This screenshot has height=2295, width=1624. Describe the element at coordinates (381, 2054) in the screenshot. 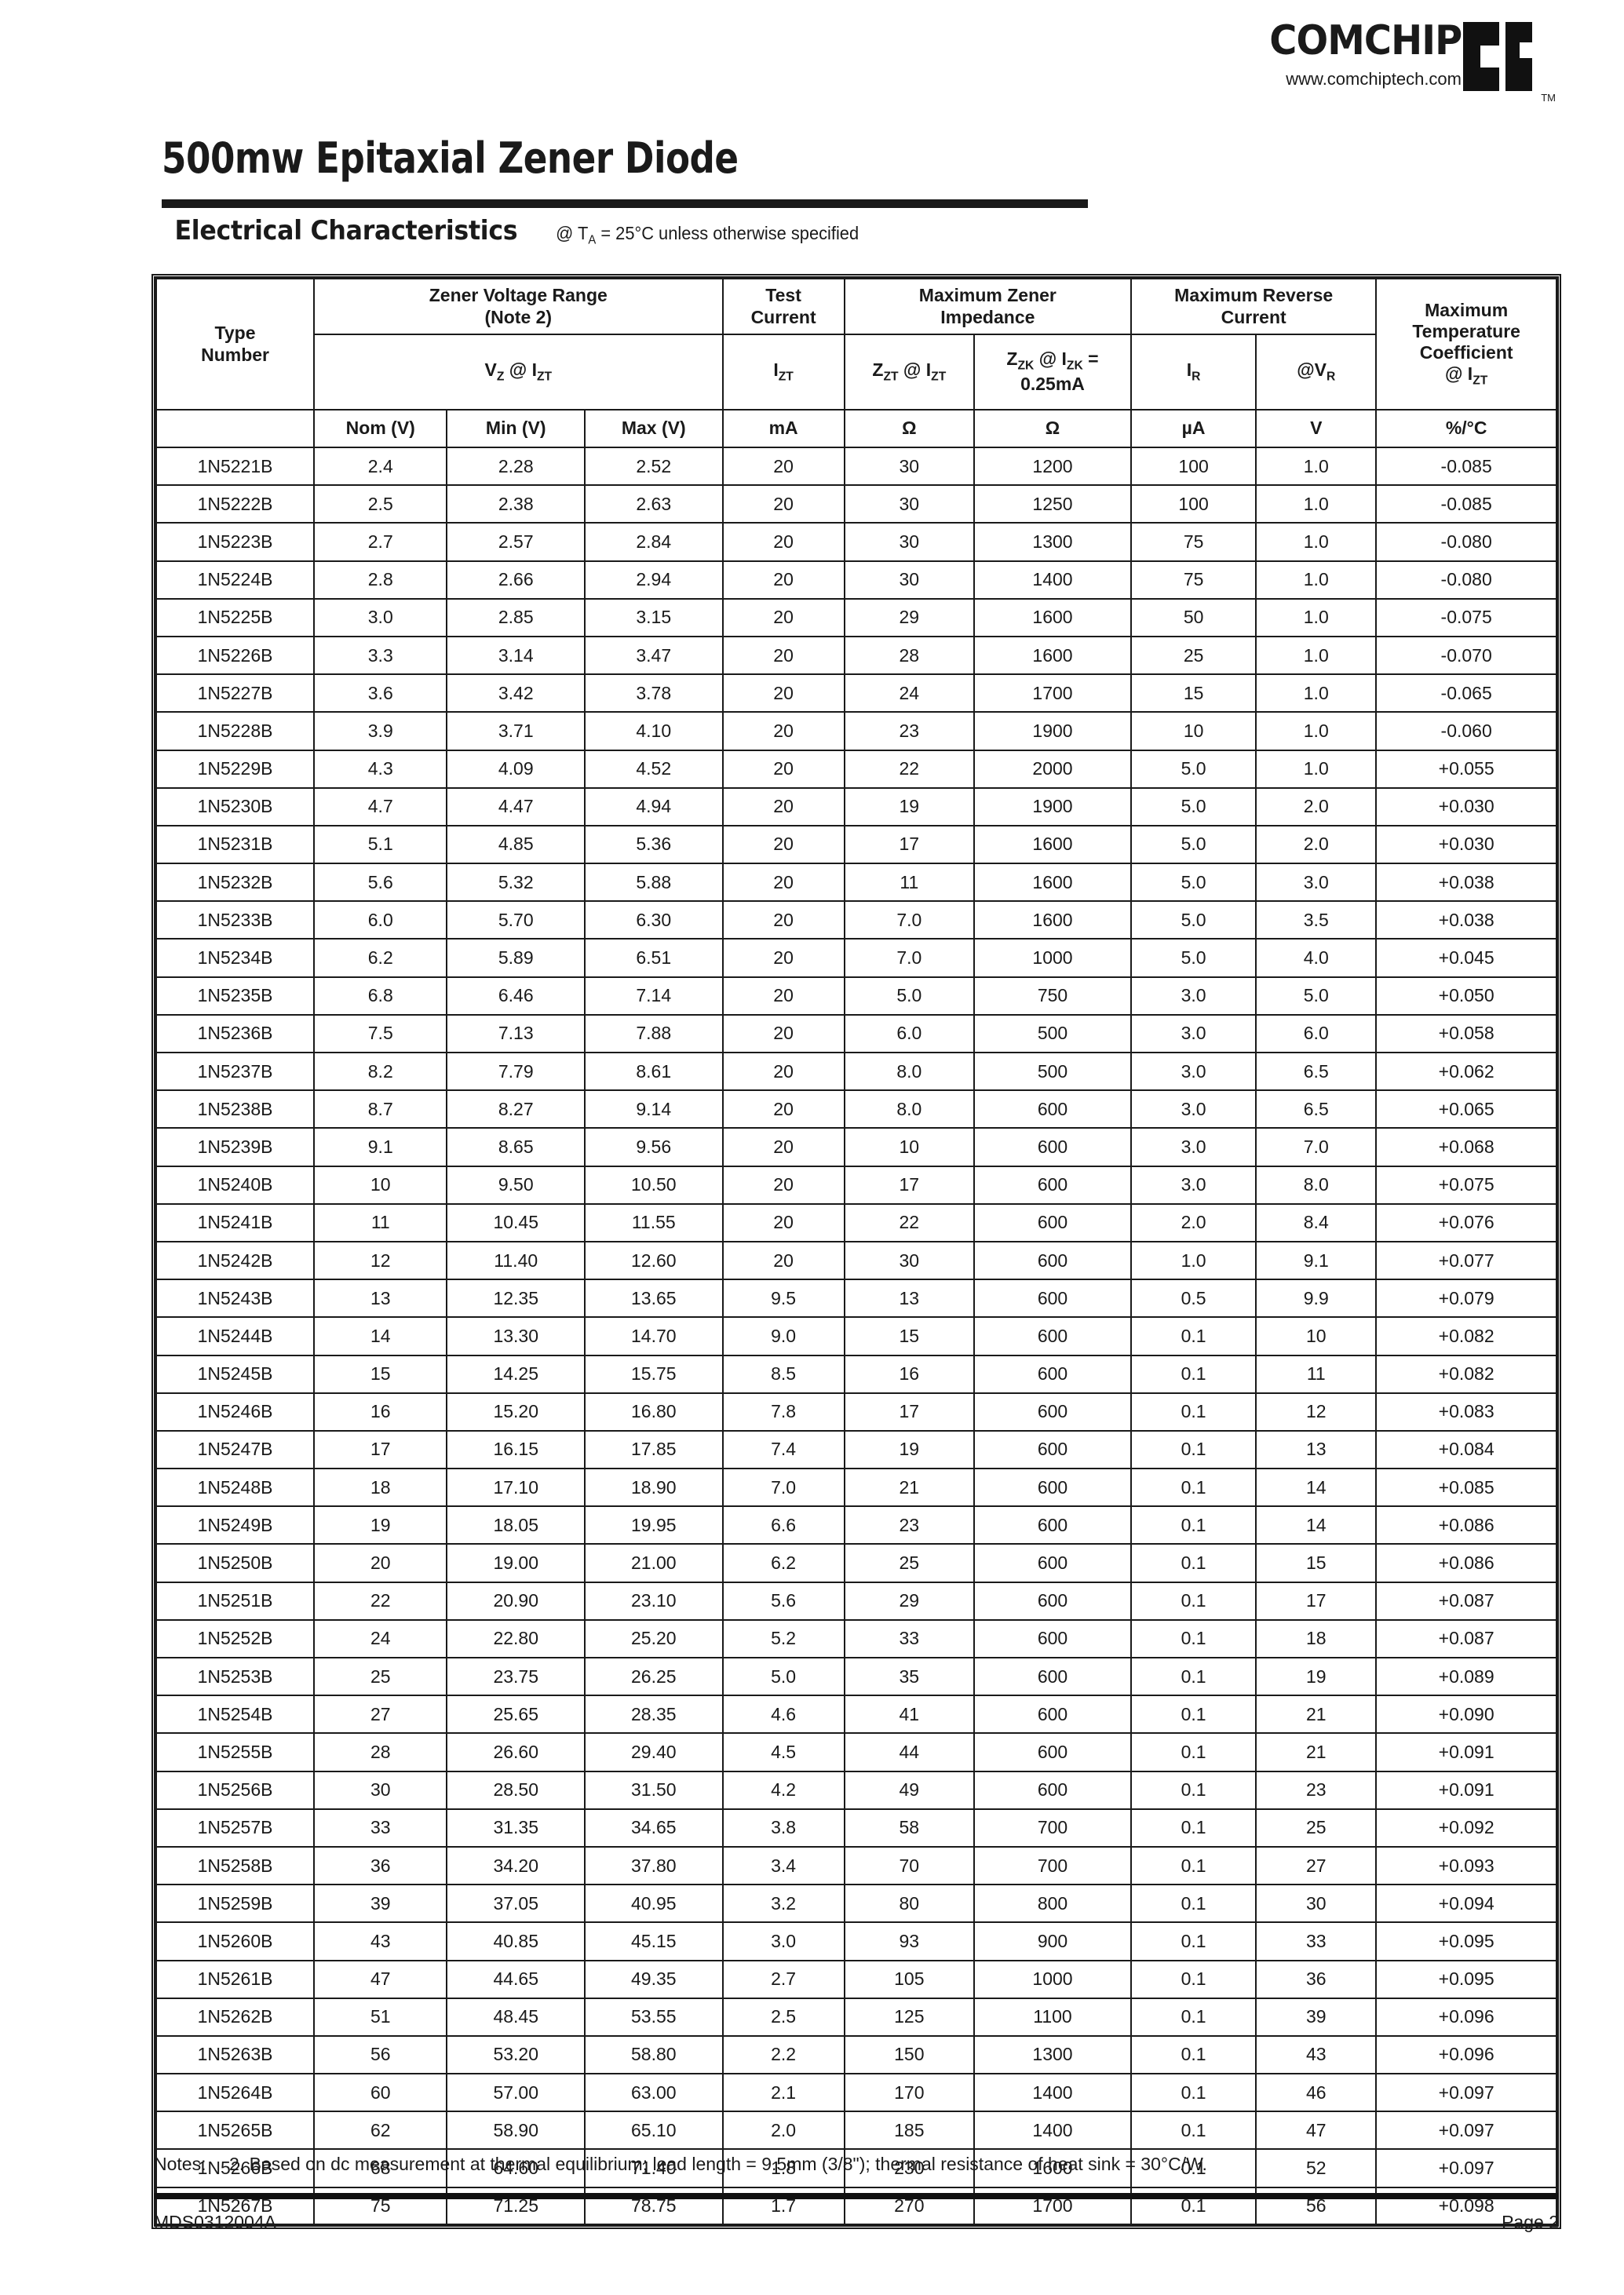

I see `cell-nom-v: 56` at that location.